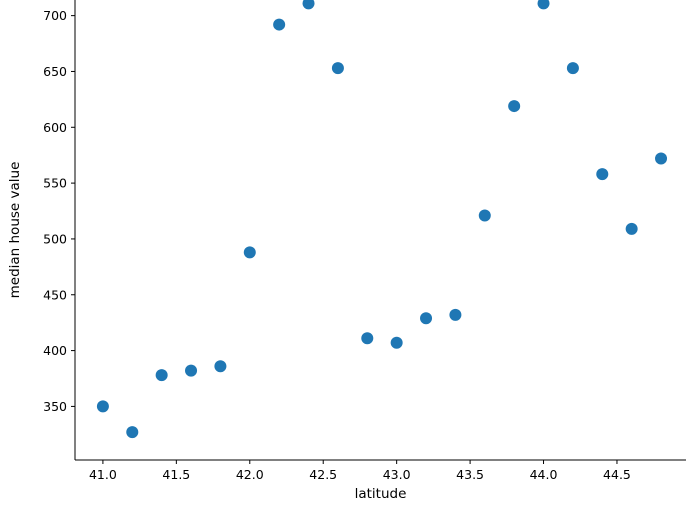 Image resolution: width=686 pixels, height=508 pixels. I want to click on y-tick-label: 650, so click(55, 71).